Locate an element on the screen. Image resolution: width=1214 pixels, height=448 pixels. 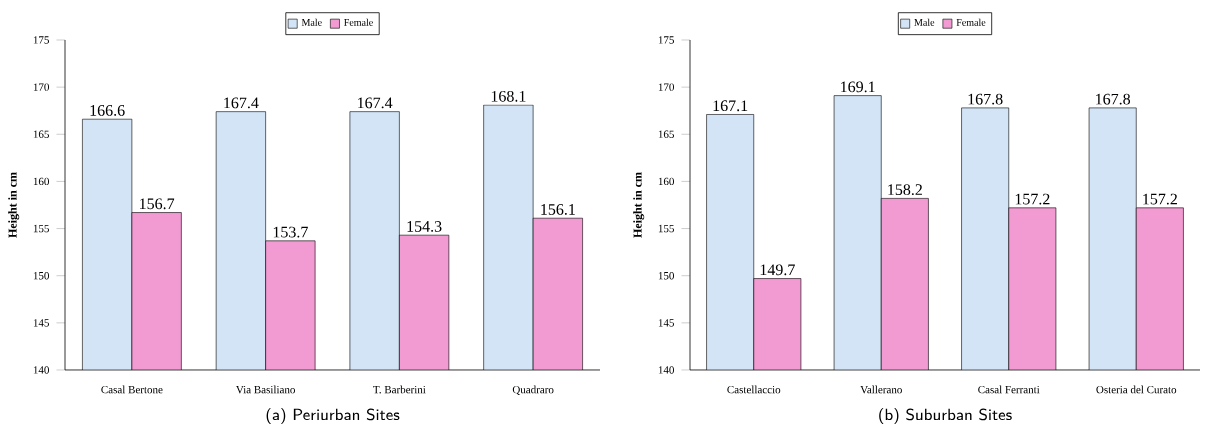
text: (a) Periurban Sites is located at coordinates (333, 415).